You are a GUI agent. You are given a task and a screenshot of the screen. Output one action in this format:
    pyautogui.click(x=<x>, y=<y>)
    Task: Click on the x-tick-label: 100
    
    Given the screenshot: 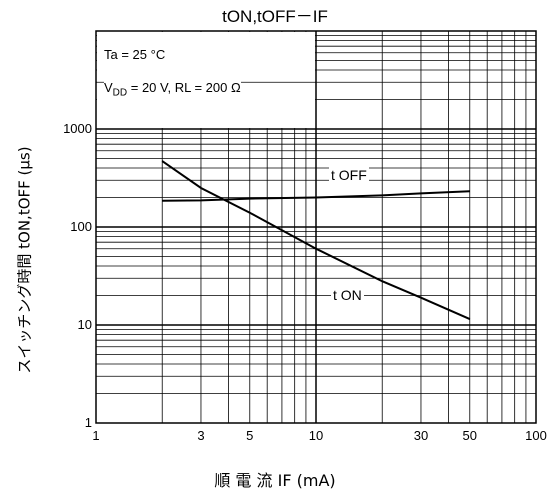 What is the action you would take?
    pyautogui.click(x=536, y=435)
    